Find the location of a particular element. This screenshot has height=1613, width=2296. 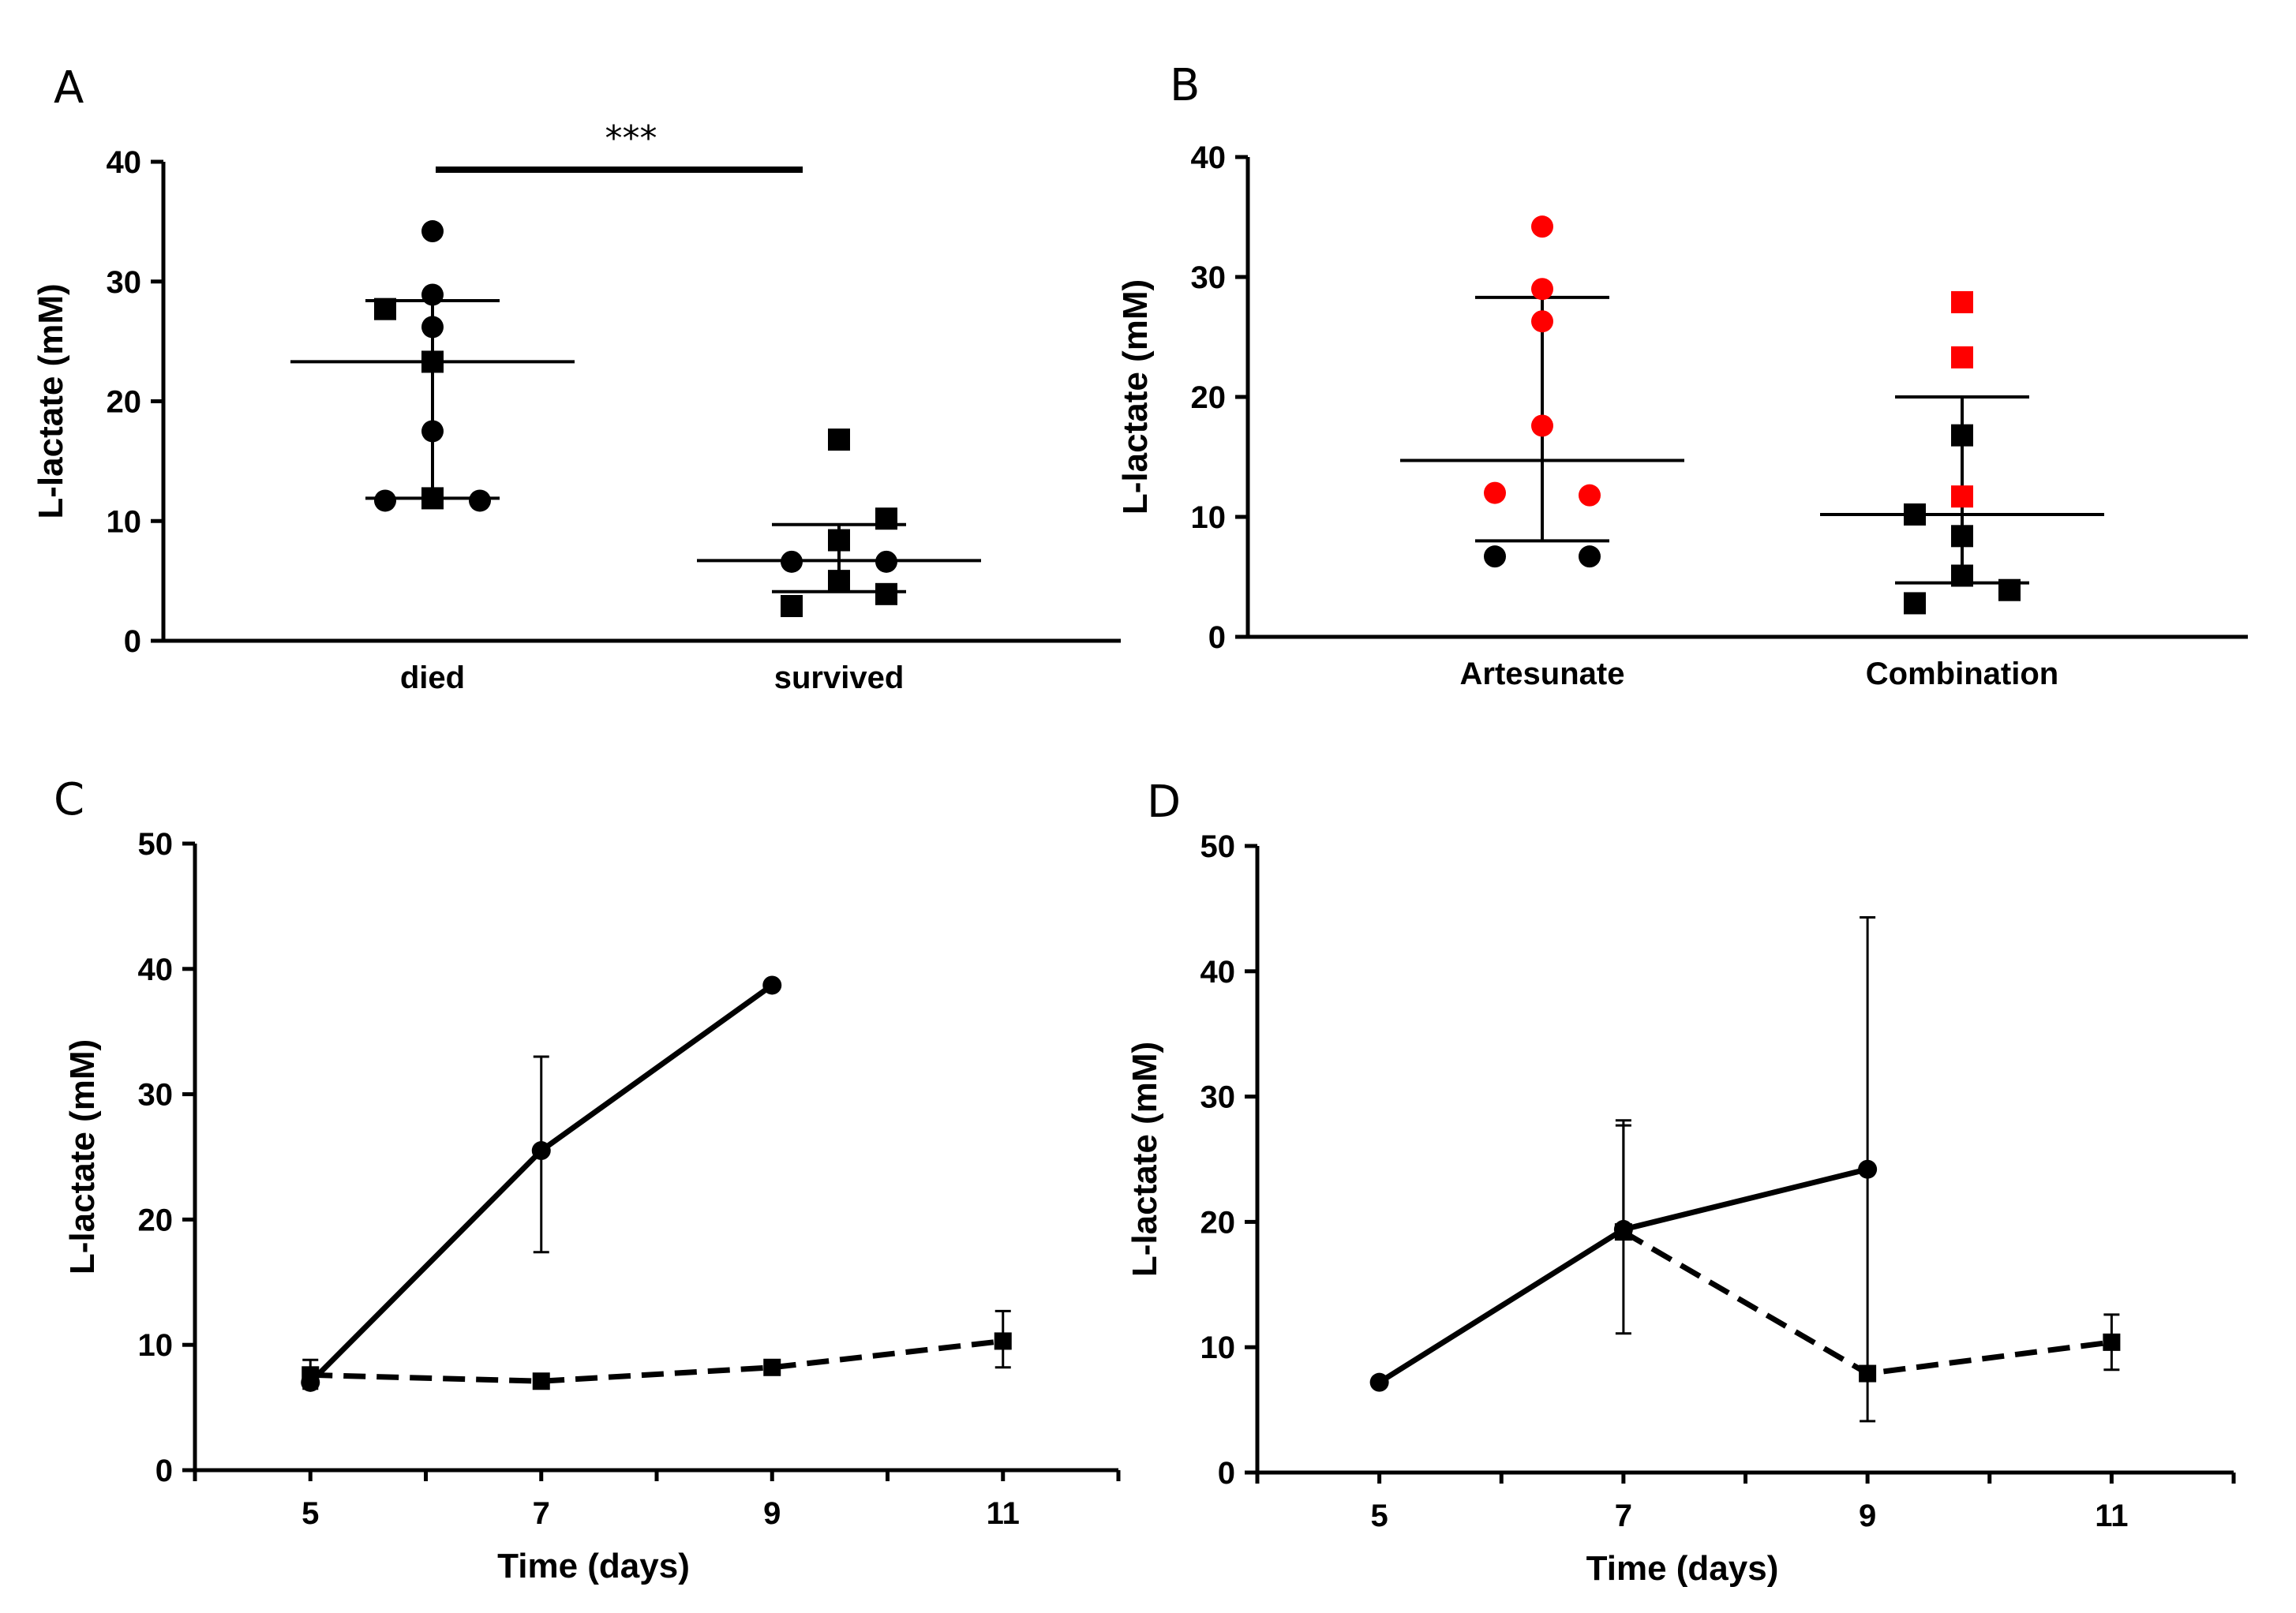

x-category-label: Artesunate is located at coordinates (1542, 674).